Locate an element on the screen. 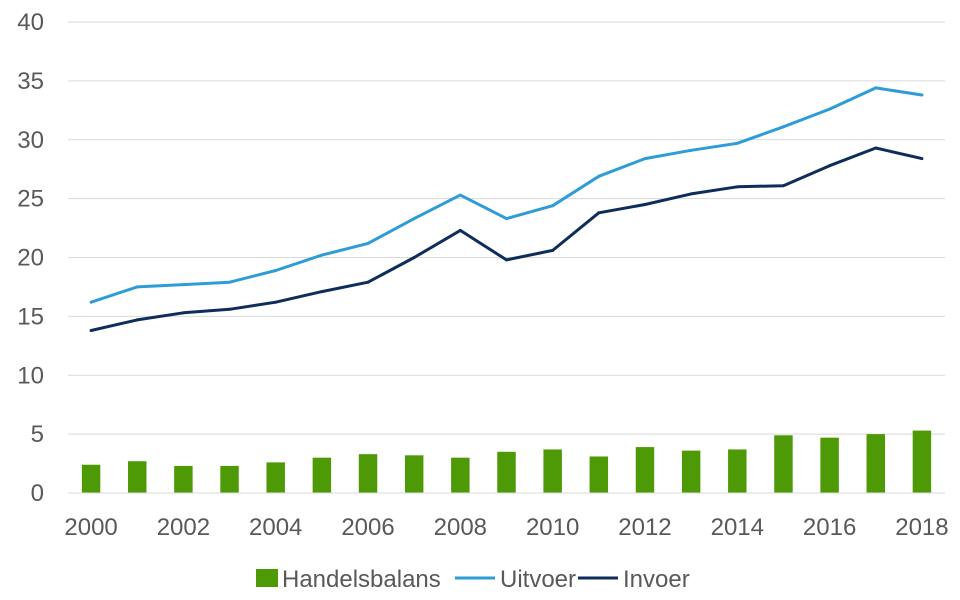 The height and width of the screenshot is (600, 960). y-tick-label: 5 is located at coordinates (37, 434).